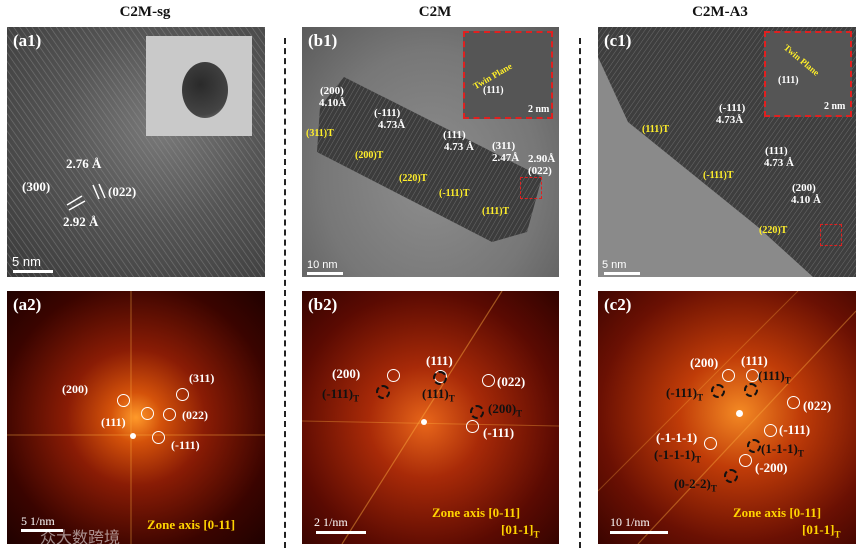 The width and height of the screenshot is (865, 554). What do you see at coordinates (675, 454) in the screenshot?
I see `index-text: (-1-1-1)` at bounding box center [675, 454].